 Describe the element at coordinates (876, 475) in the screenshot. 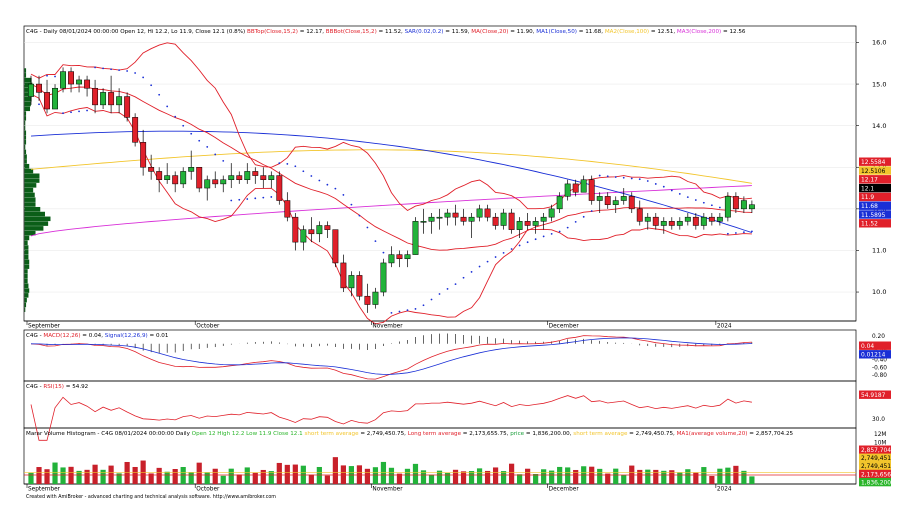

I see `volume-badge-text: 2,173,656` at that location.